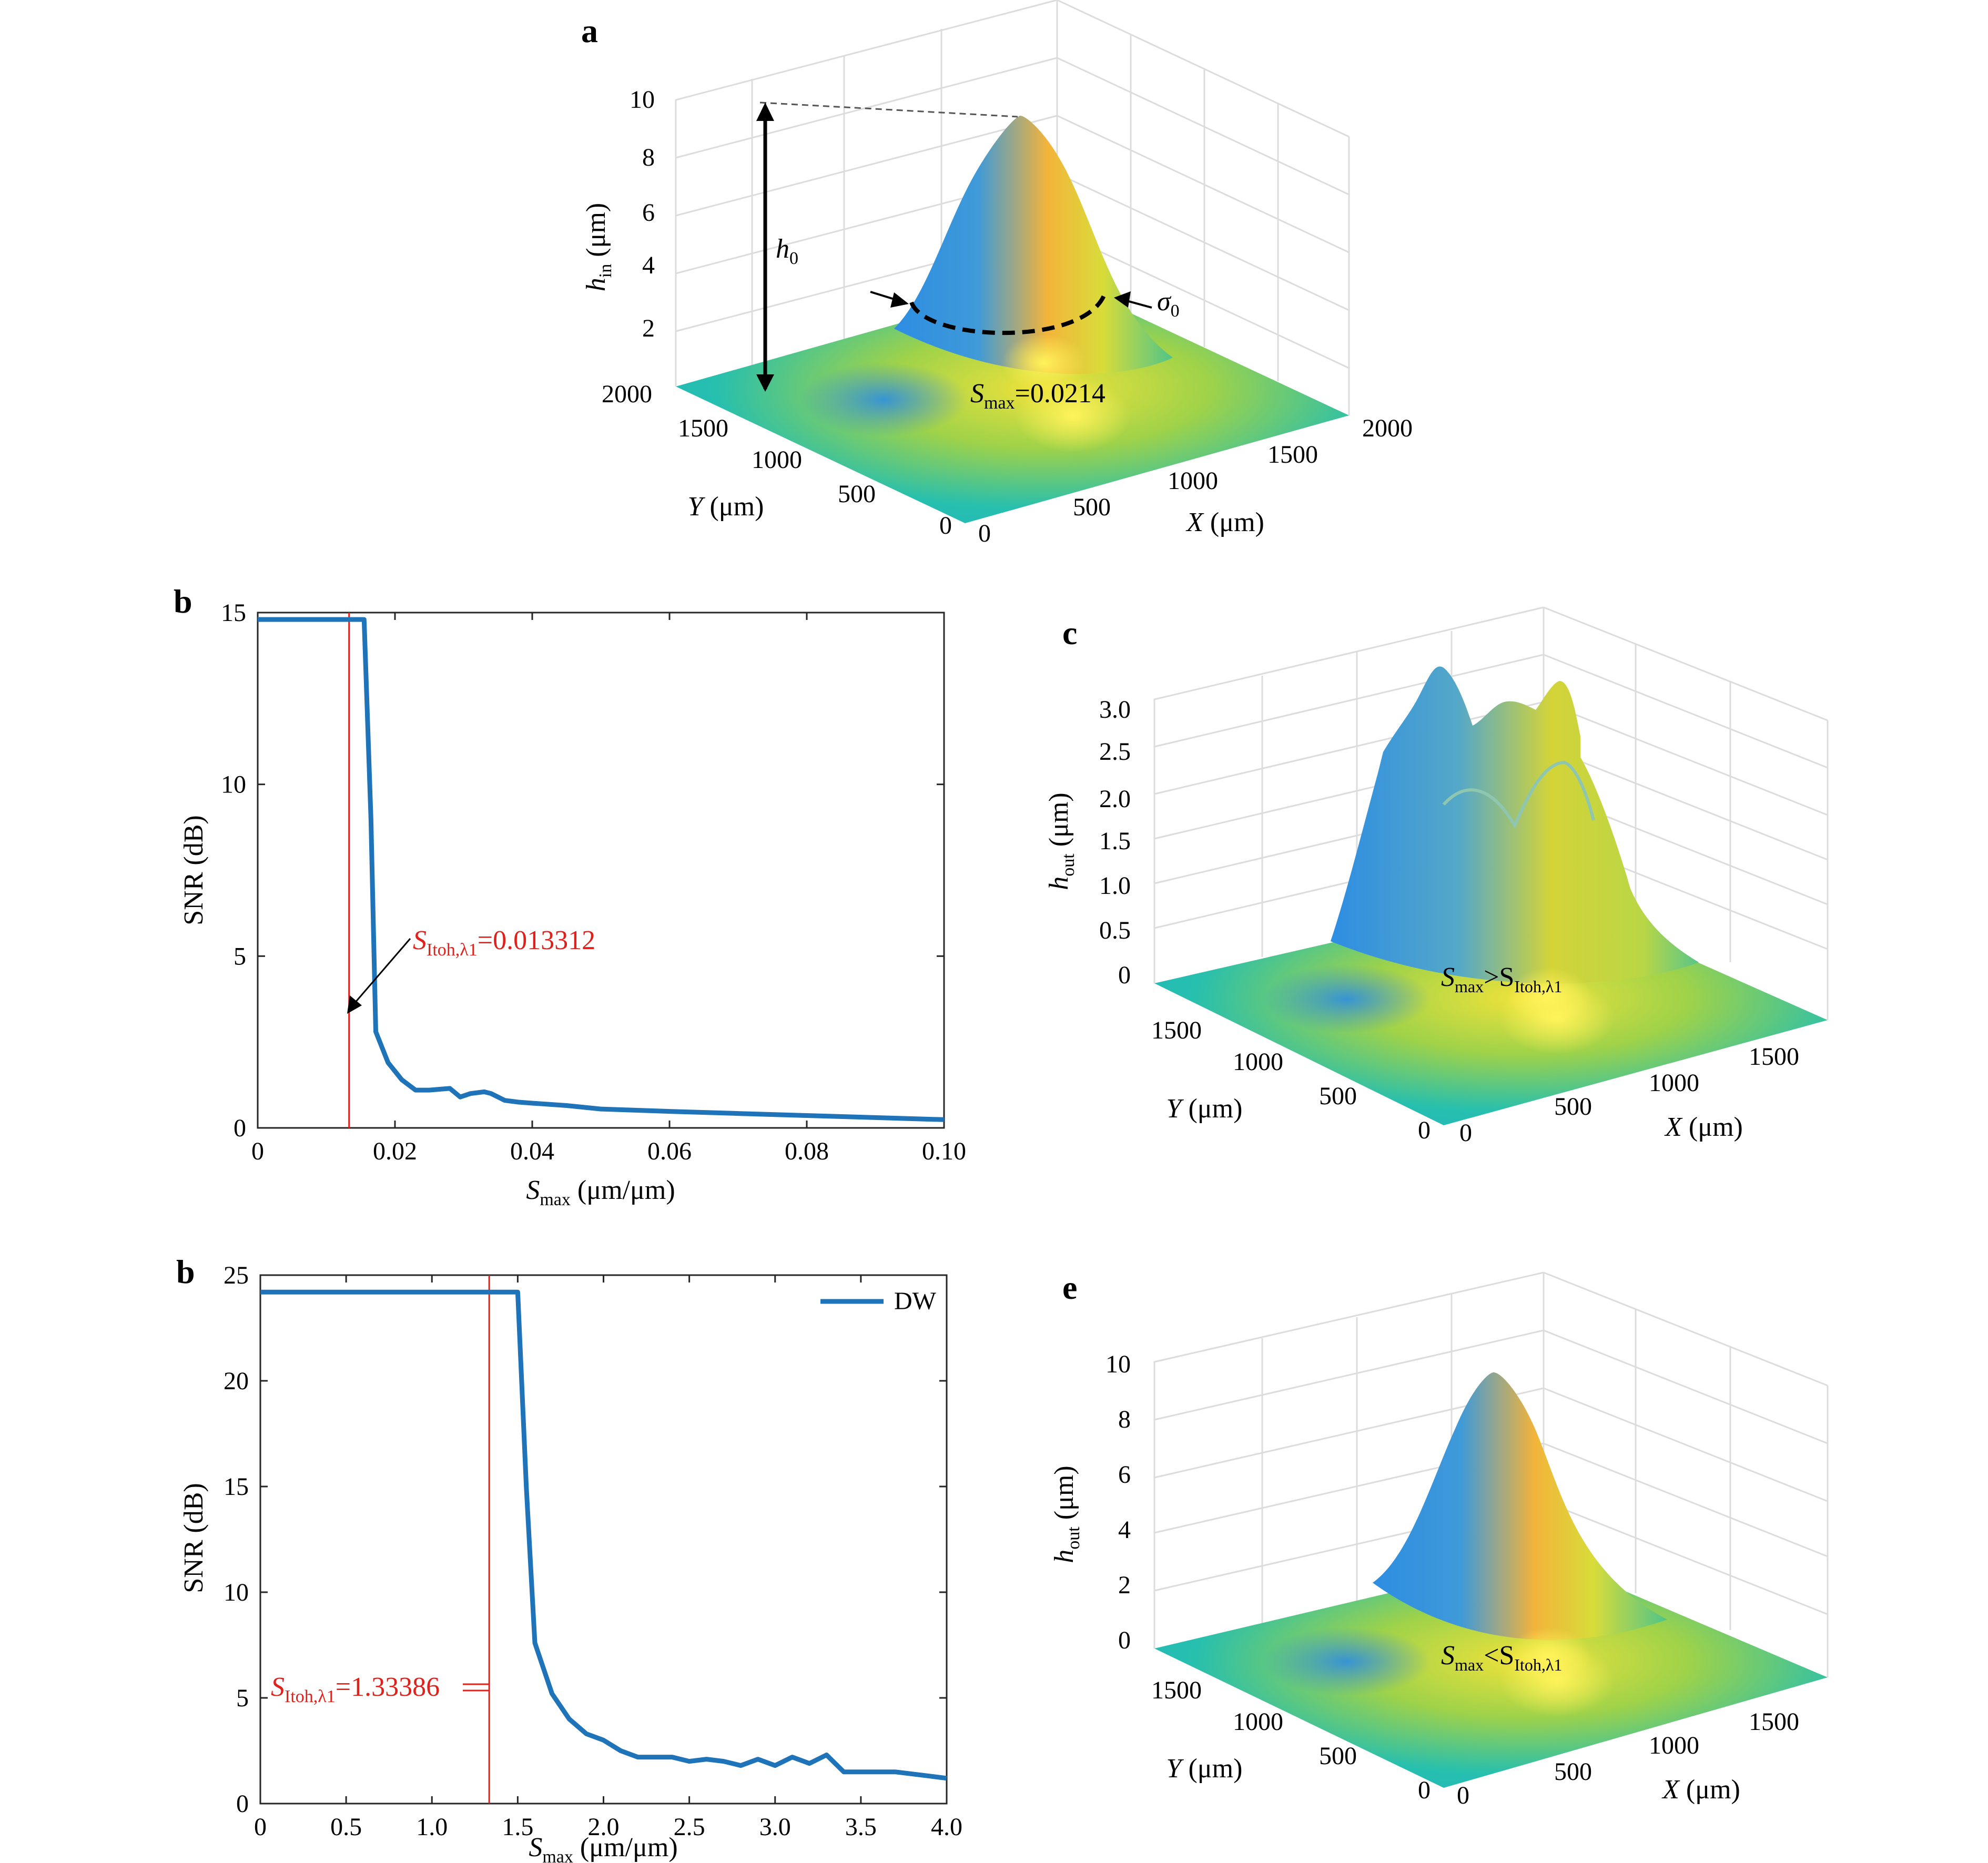 This screenshot has width=1988, height=1863. I want to click on panel-a-x-tick: 1500, so click(1292, 455).